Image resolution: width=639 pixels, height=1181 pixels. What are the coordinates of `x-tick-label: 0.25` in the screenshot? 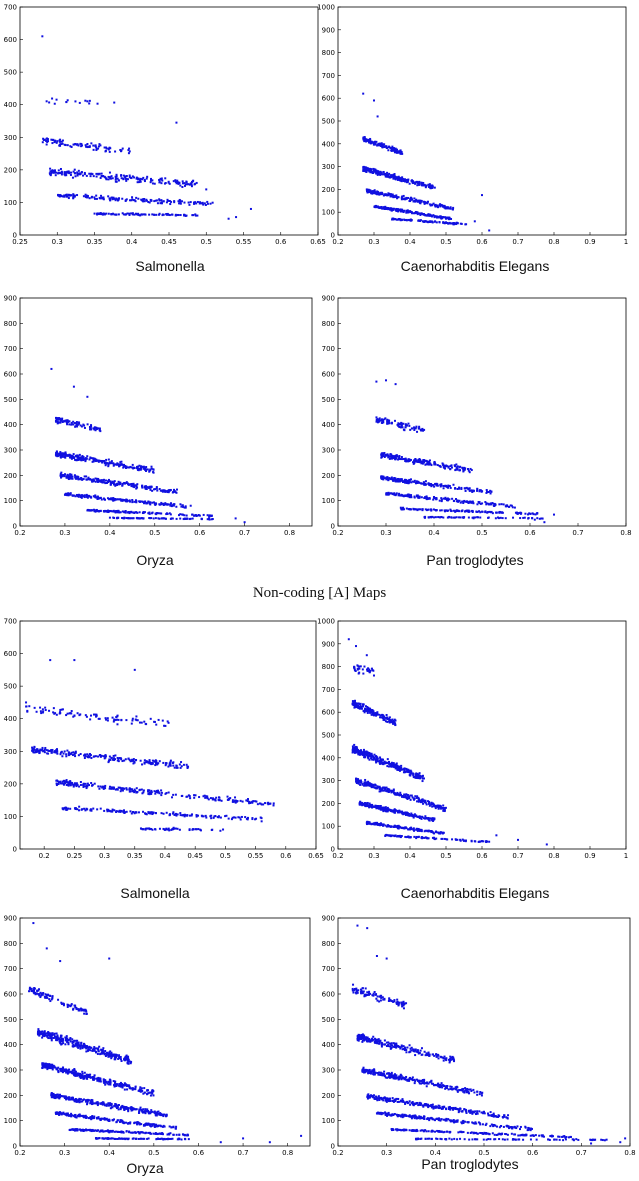 It's located at (20, 242).